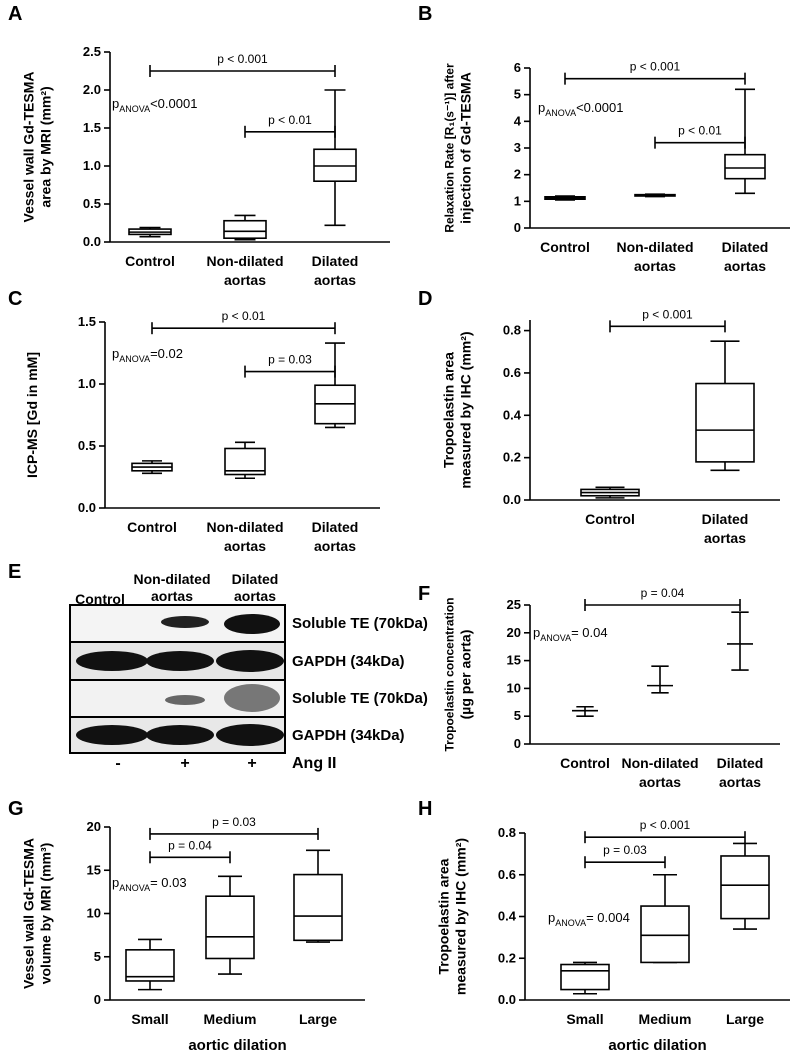  What do you see at coordinates (100, 599) in the screenshot?
I see `lane-label: Control` at bounding box center [100, 599].